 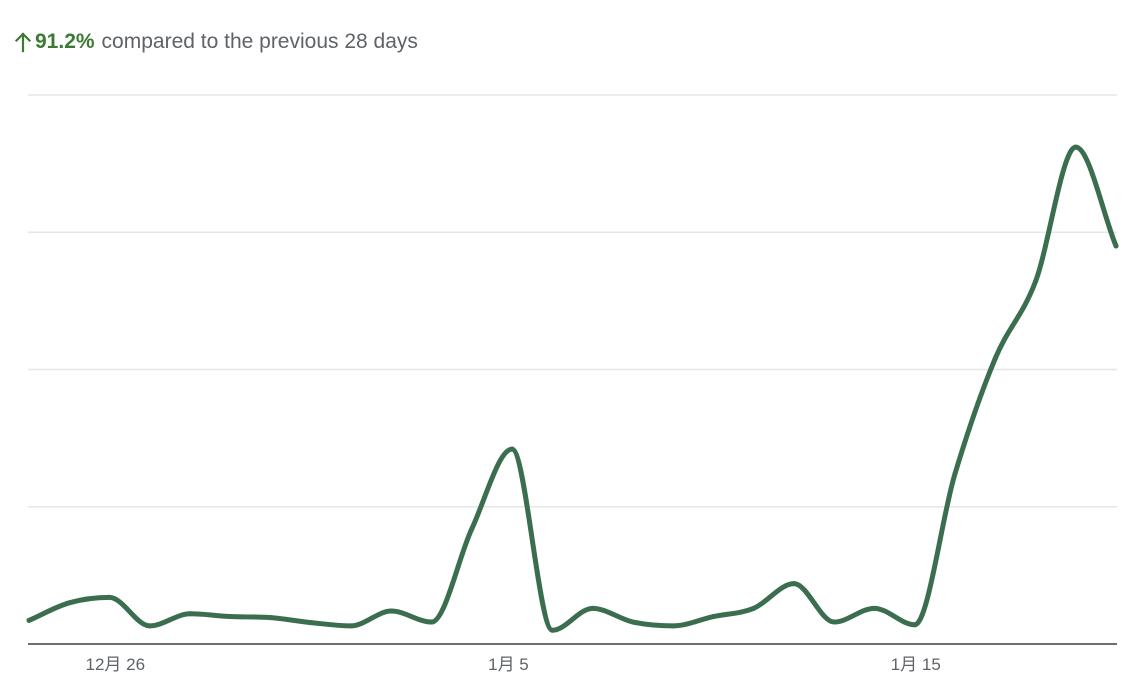 I want to click on arrow-up-icon, so click(x=23, y=42).